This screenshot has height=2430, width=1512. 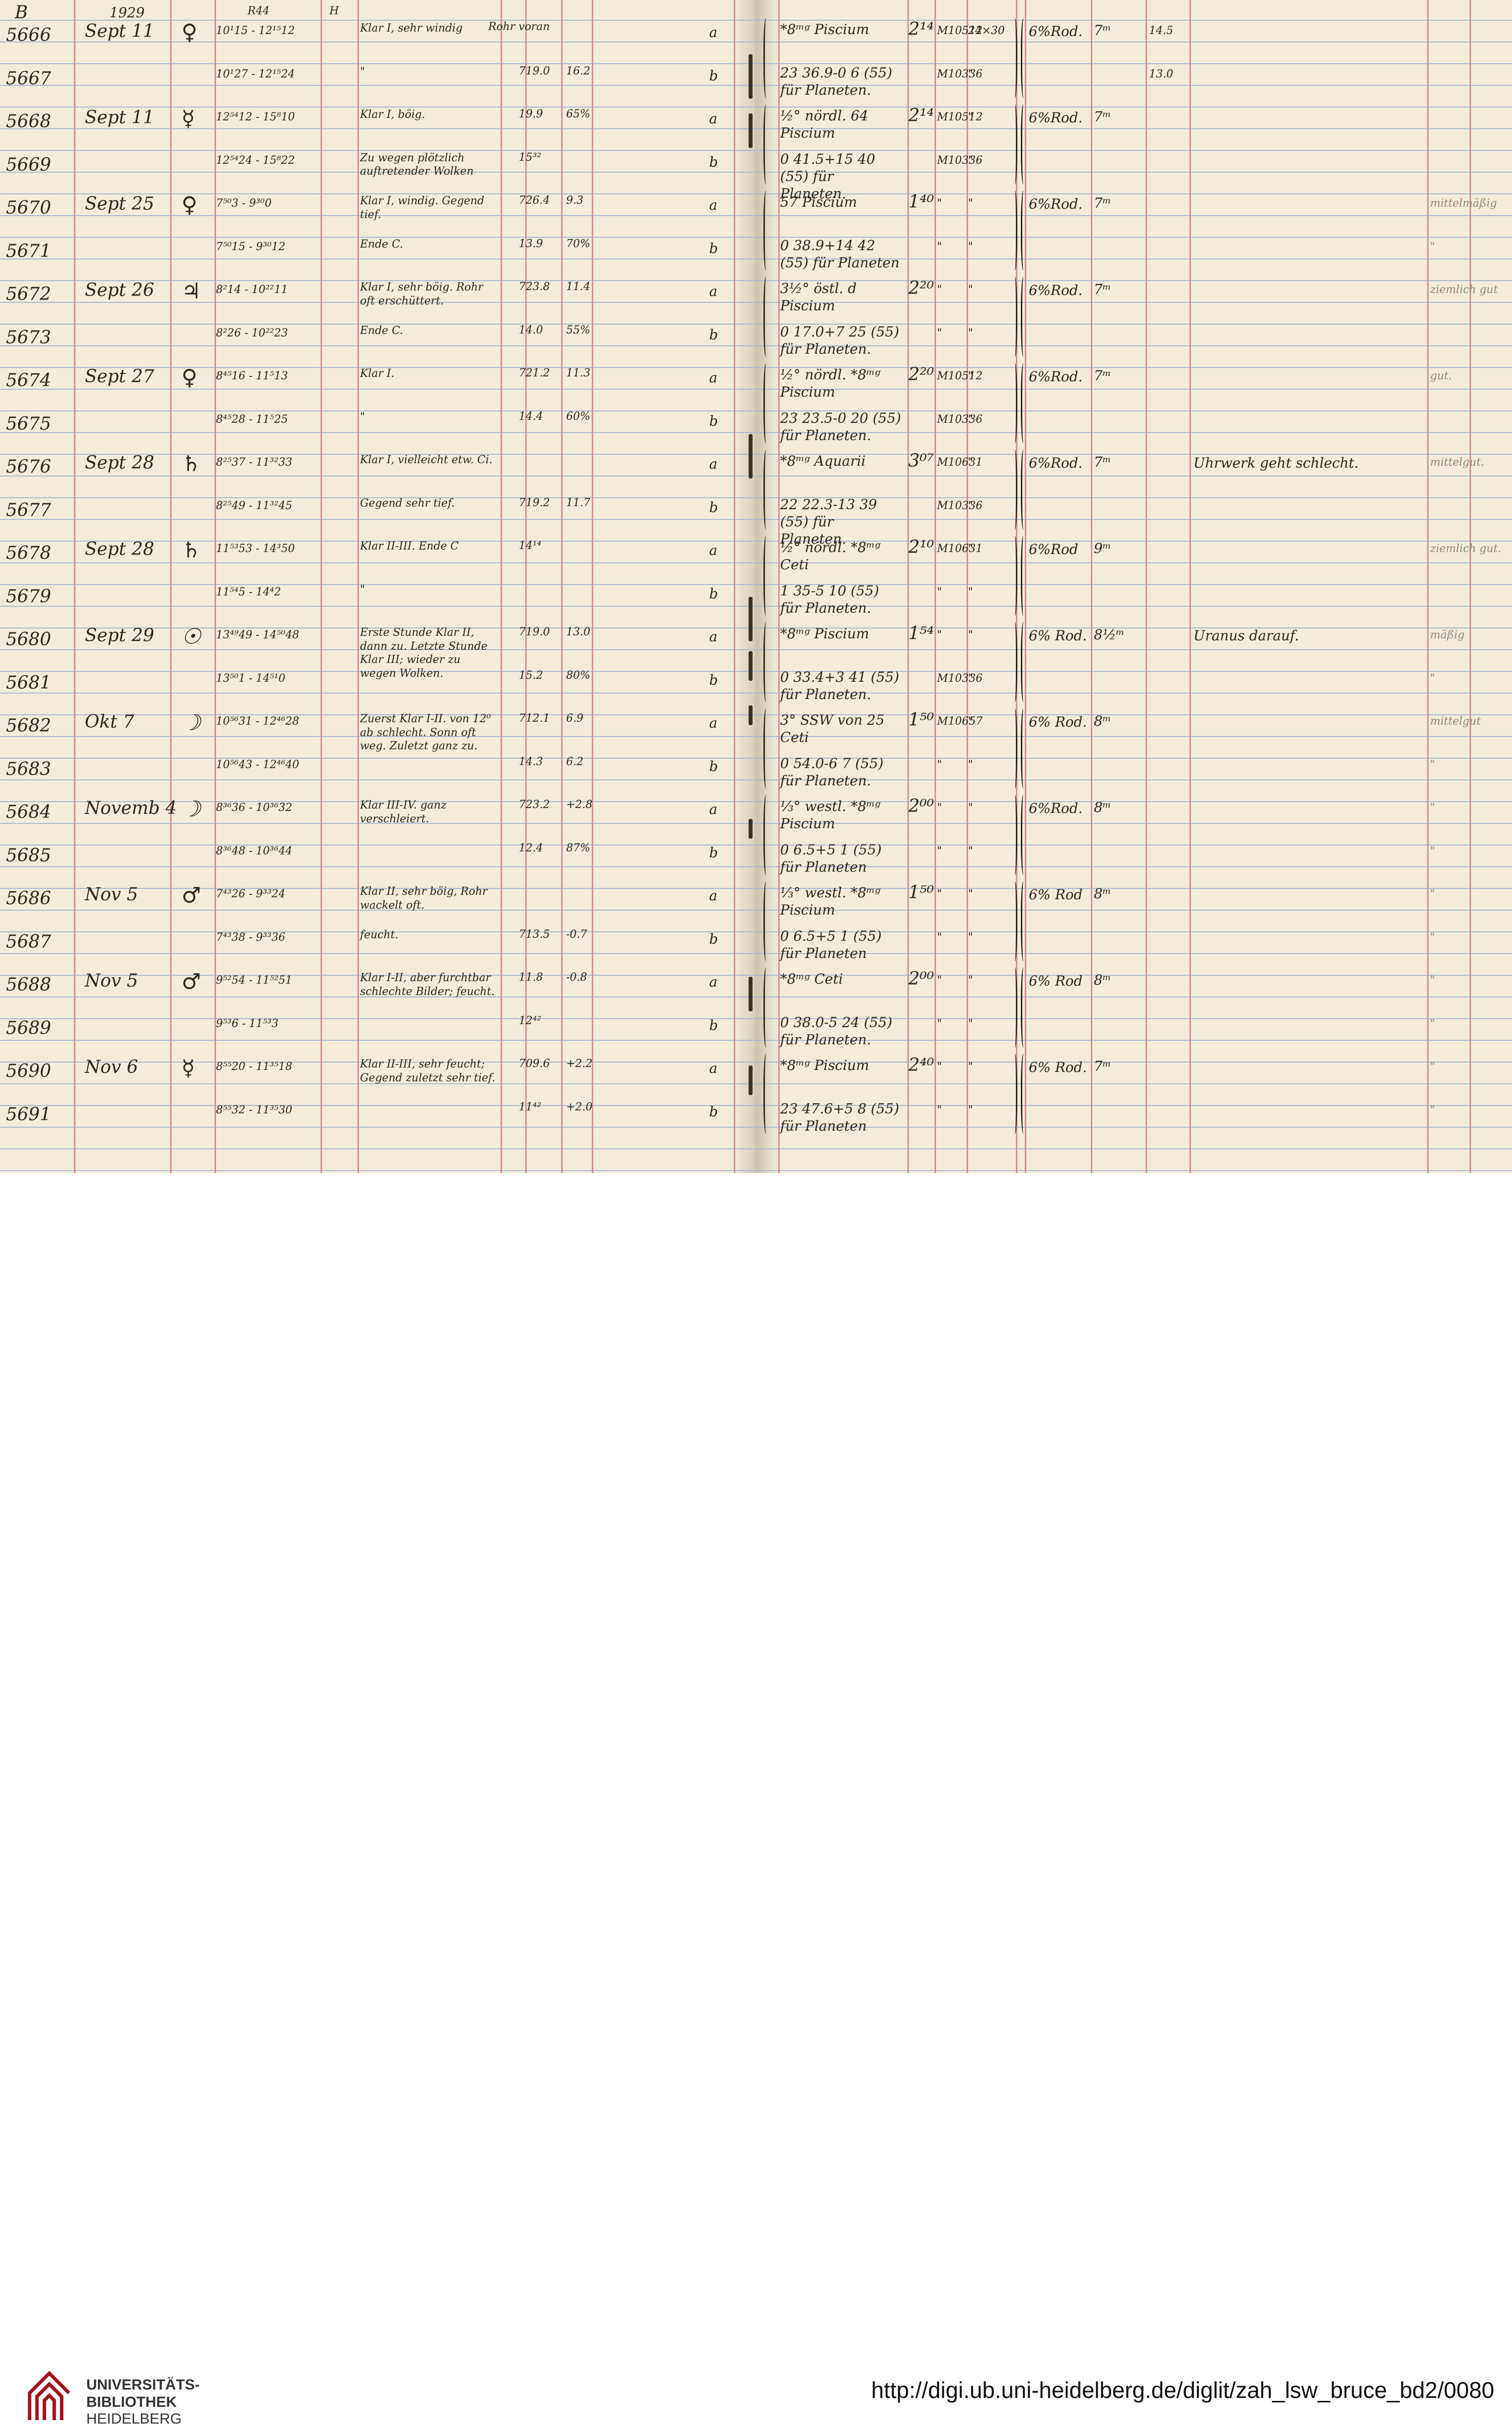 I want to click on exposure-time: 8⁵⁵32 - 11³⁵30, so click(x=254, y=1110).